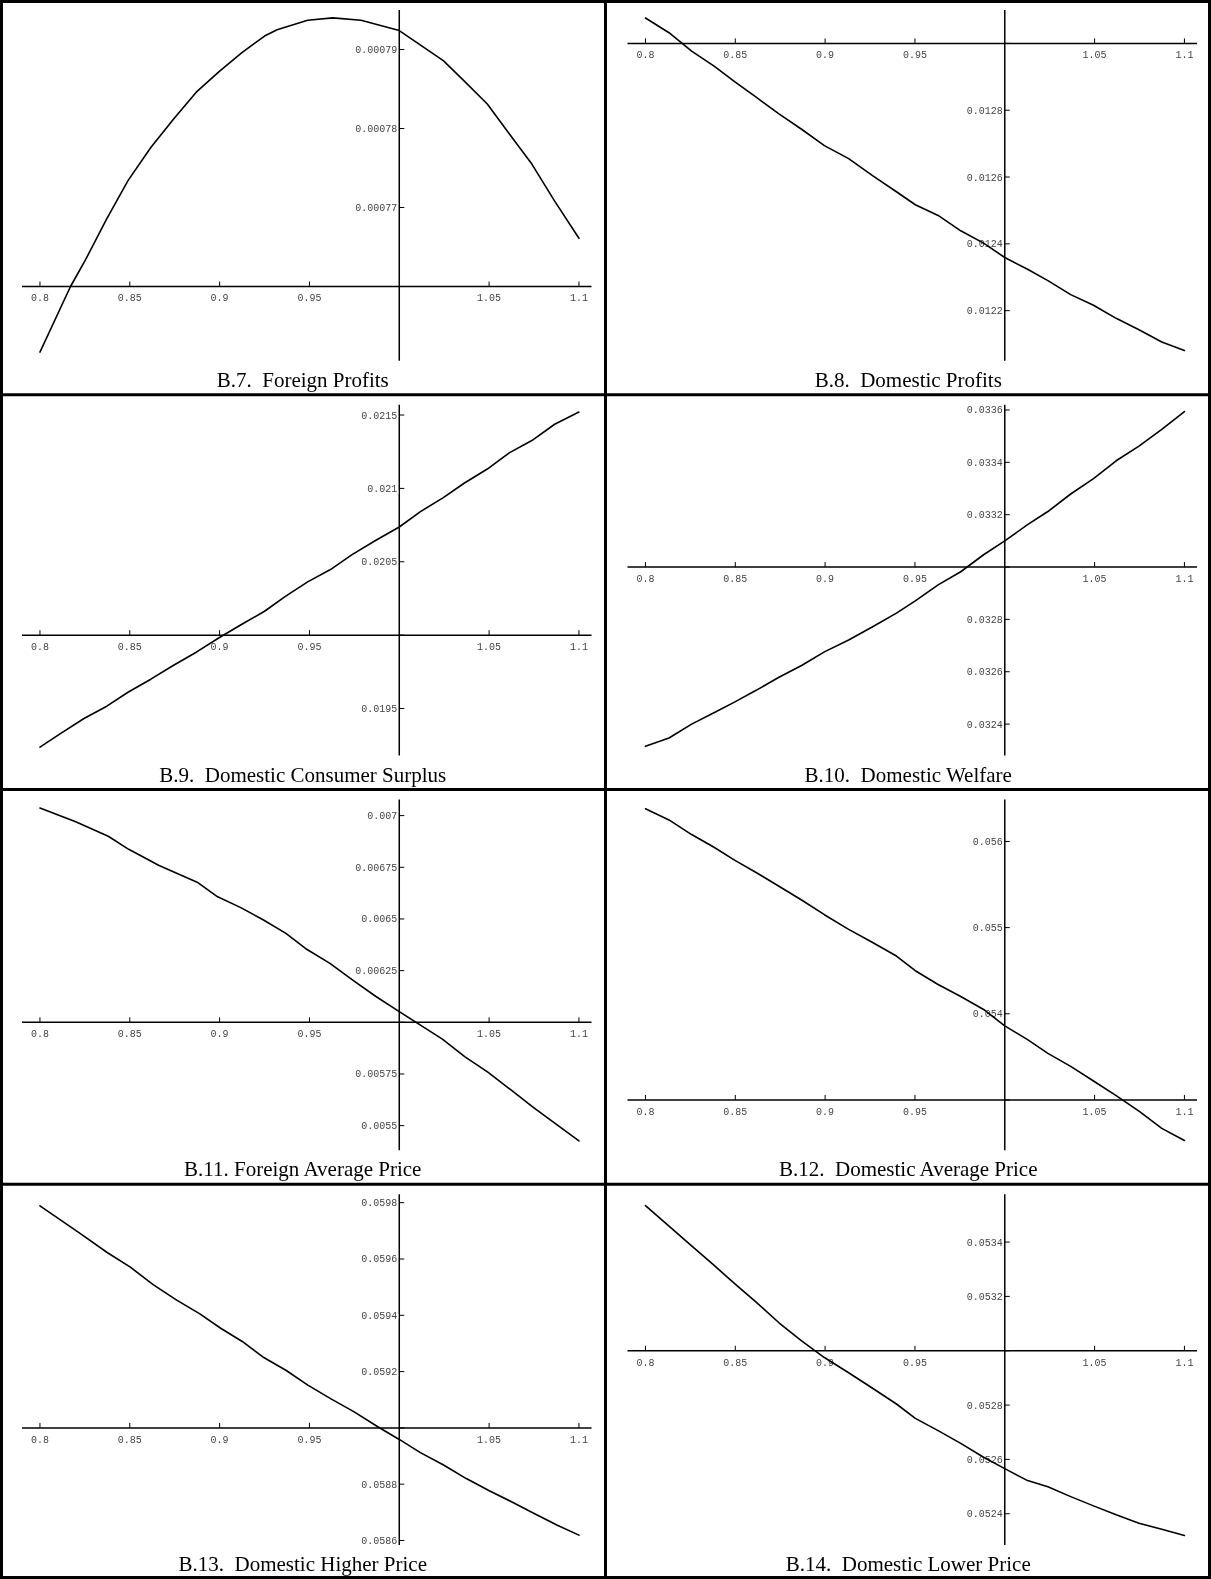  Describe the element at coordinates (379, 1260) in the screenshot. I see `y-tick-label: 0.0596` at that location.